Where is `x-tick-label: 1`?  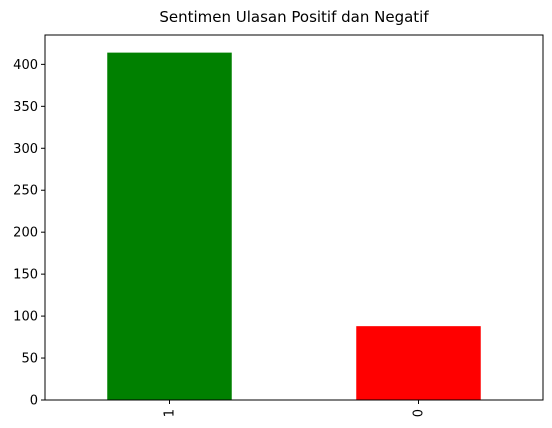 x-tick-label: 1 is located at coordinates (170, 413).